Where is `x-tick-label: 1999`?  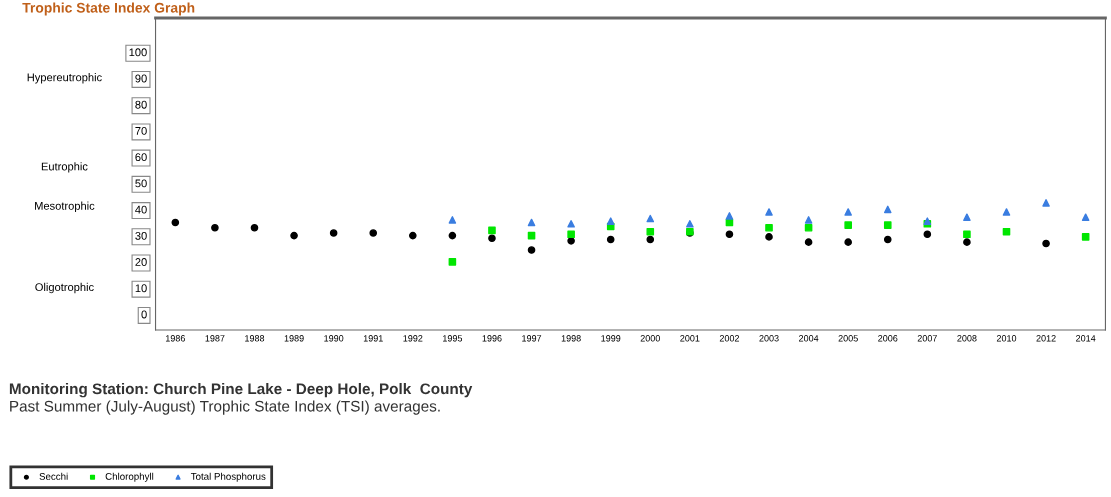
x-tick-label: 1999 is located at coordinates (611, 338).